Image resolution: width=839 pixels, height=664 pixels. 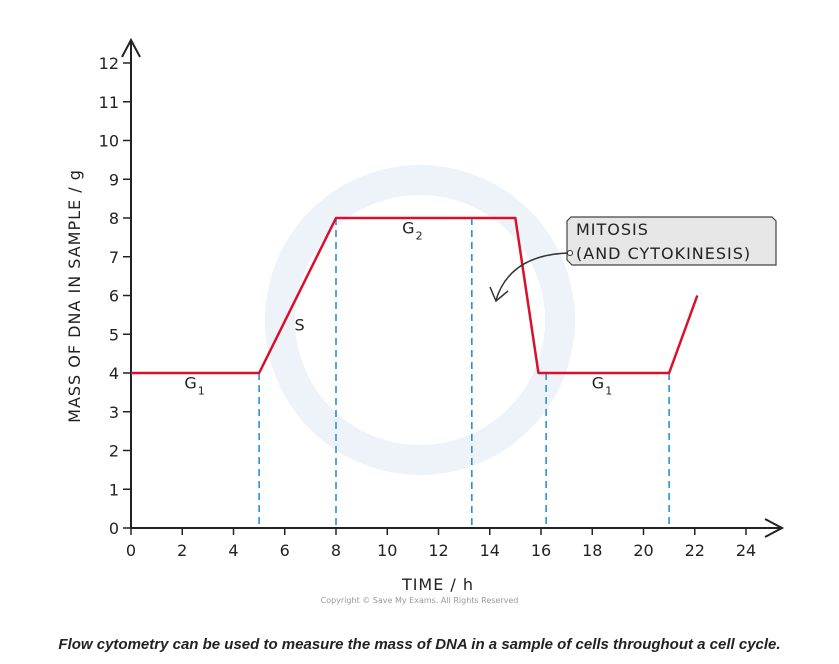 I want to click on y-tick-label: 11, so click(x=109, y=102).